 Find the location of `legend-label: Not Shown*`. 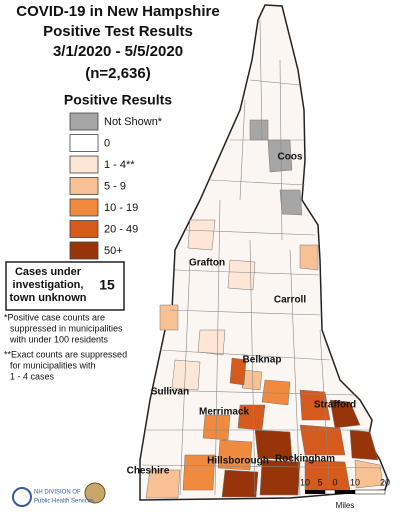

legend-label: Not Shown* is located at coordinates (133, 122).